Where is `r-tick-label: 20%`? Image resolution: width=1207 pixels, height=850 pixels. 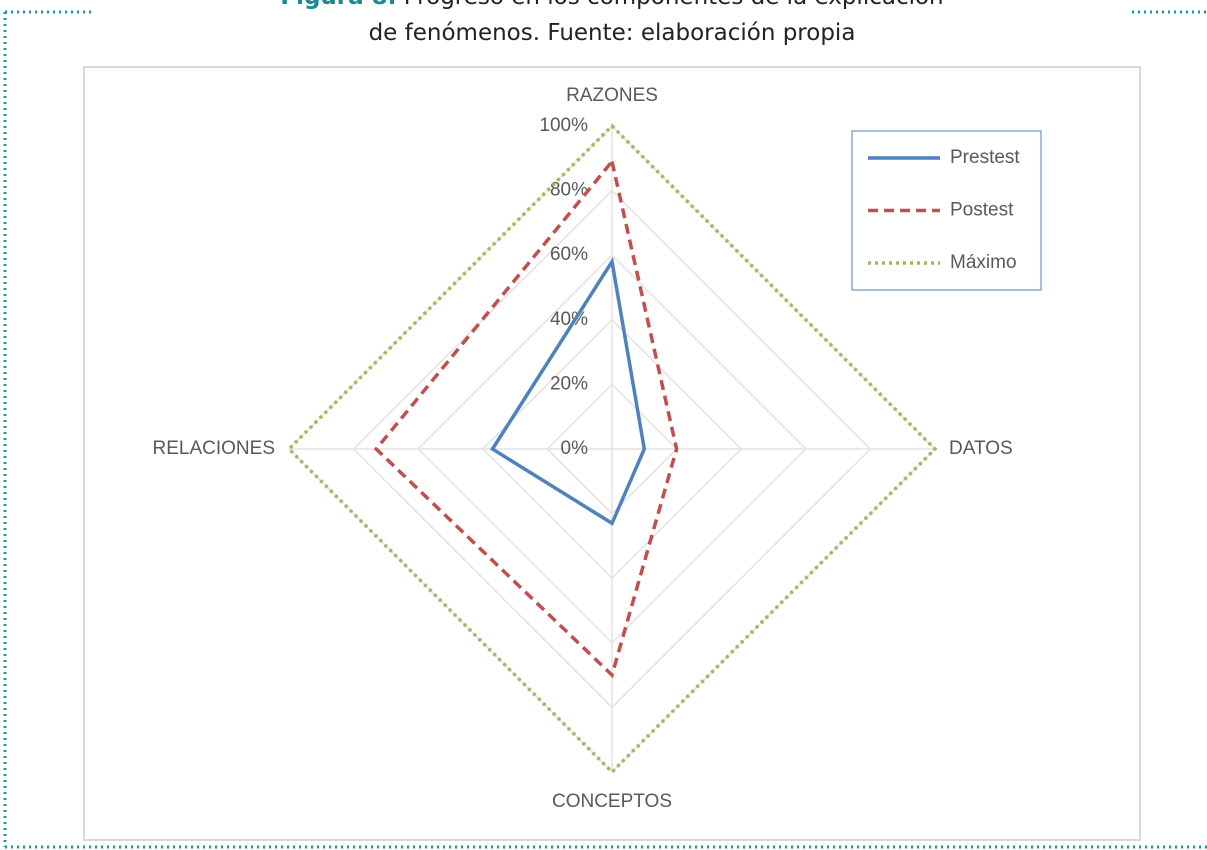 r-tick-label: 20% is located at coordinates (569, 383).